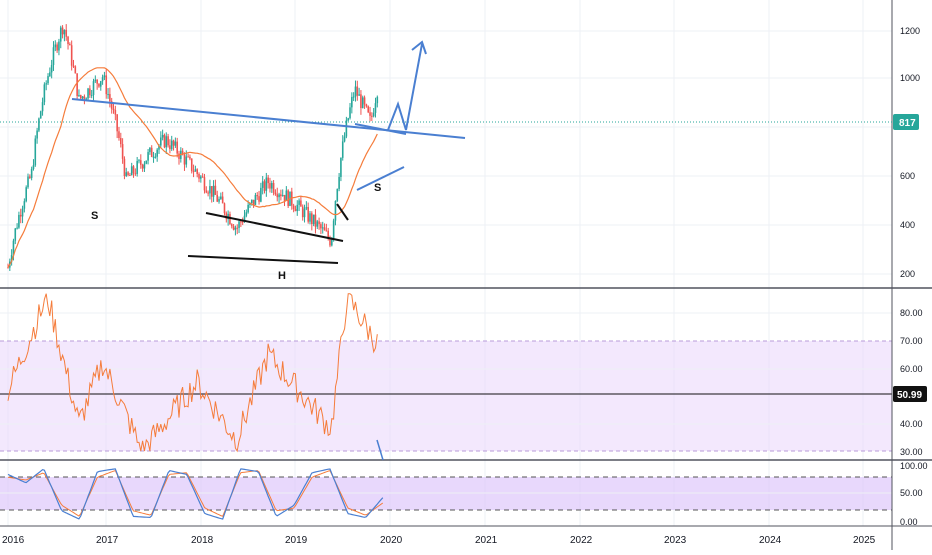 The image size is (932, 555). I want to click on price-tick-label: 600, so click(907, 176).